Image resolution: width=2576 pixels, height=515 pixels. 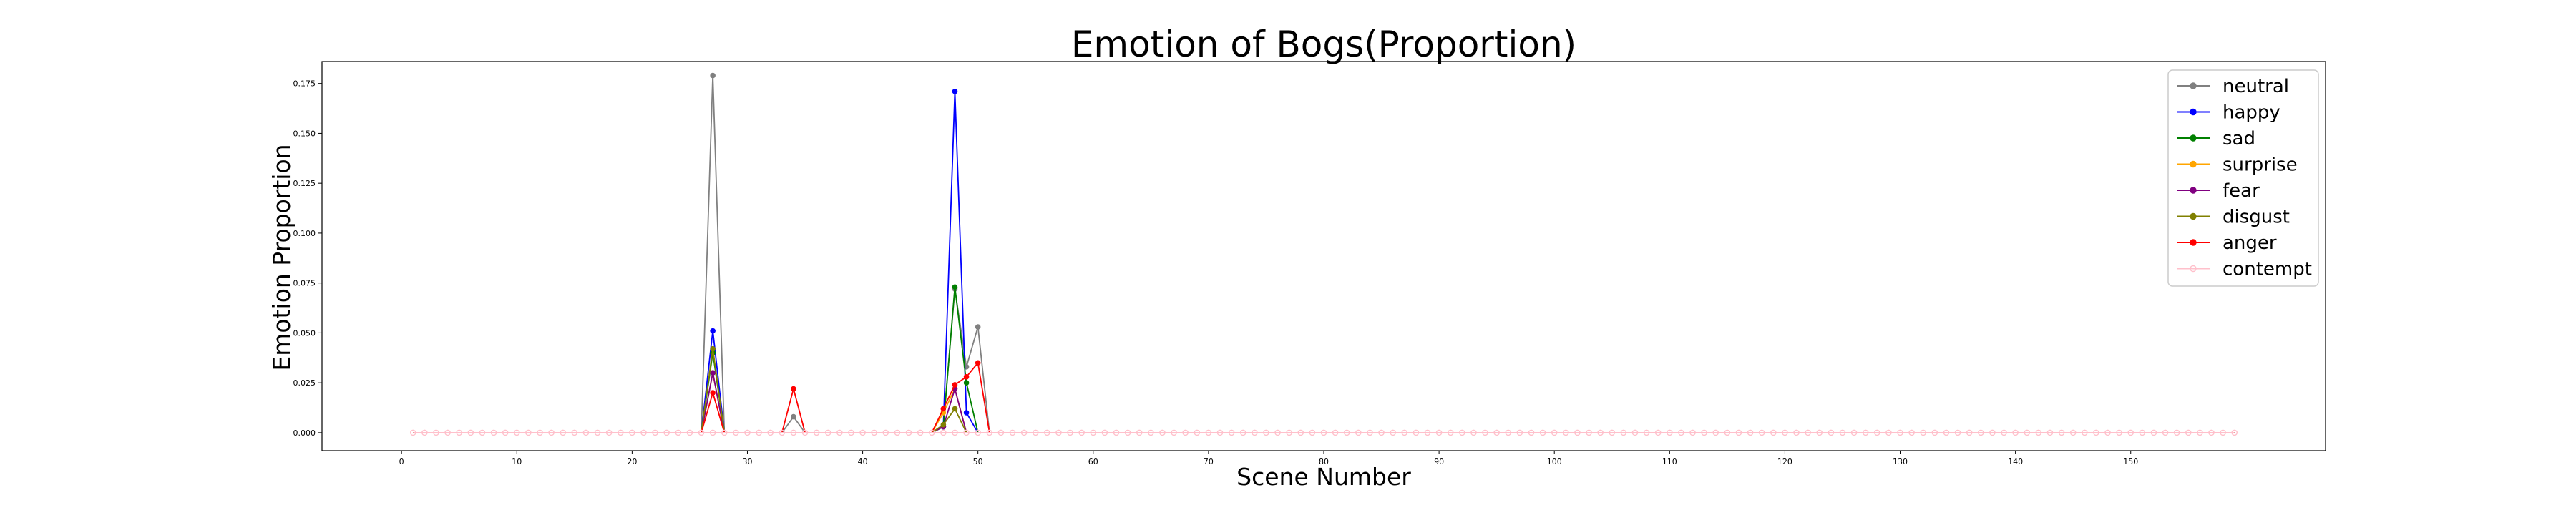 What do you see at coordinates (2256, 86) in the screenshot?
I see `legend-label: neutral` at bounding box center [2256, 86].